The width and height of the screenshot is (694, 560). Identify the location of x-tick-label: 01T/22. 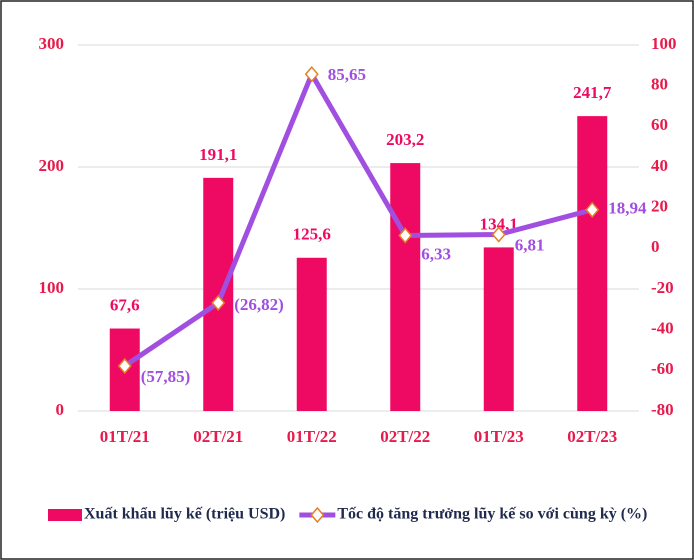
(312, 436).